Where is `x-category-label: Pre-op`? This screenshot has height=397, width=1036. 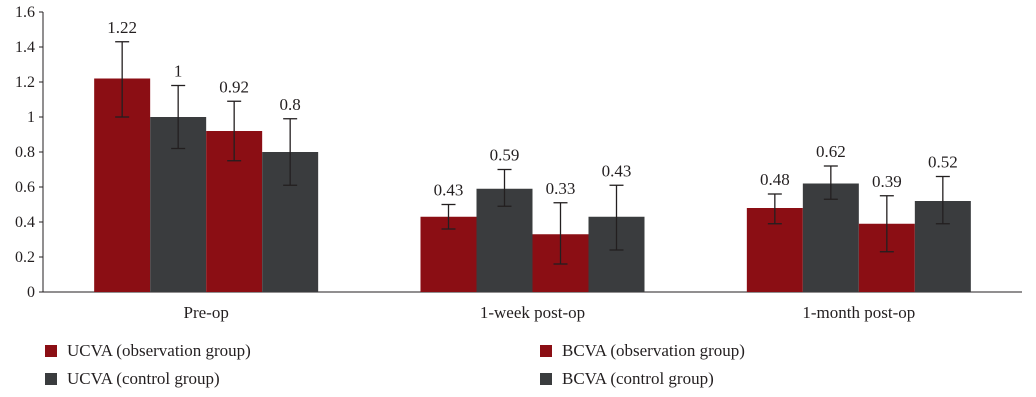
x-category-label: Pre-op is located at coordinates (206, 312).